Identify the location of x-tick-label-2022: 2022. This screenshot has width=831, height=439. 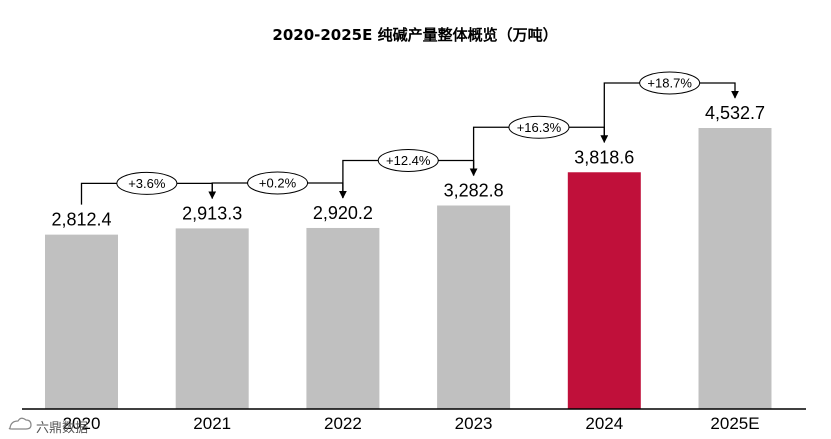
(343, 423).